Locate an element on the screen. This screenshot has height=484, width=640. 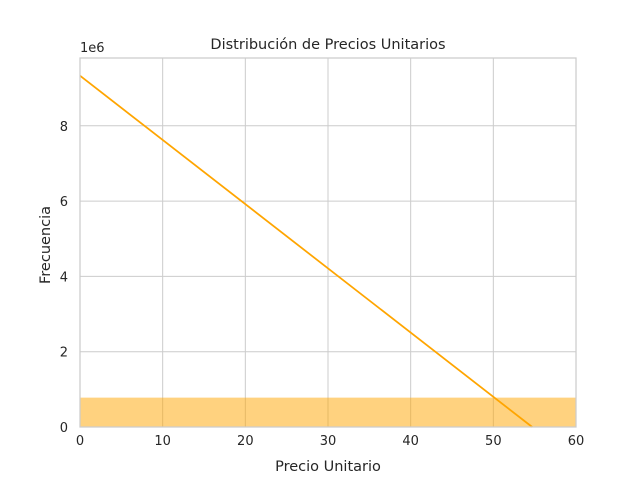
y-tick-label: 6 is located at coordinates (64, 202).